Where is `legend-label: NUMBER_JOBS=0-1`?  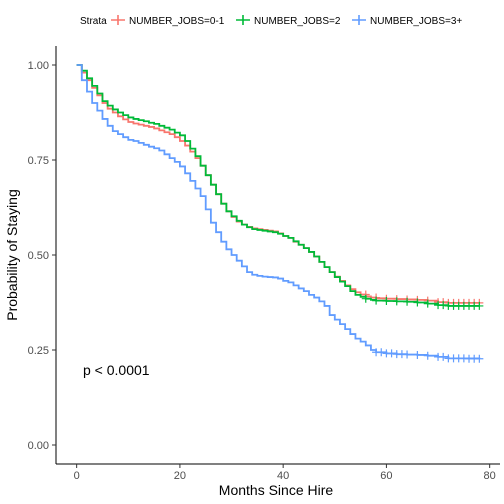
legend-label: NUMBER_JOBS=0-1 is located at coordinates (177, 21).